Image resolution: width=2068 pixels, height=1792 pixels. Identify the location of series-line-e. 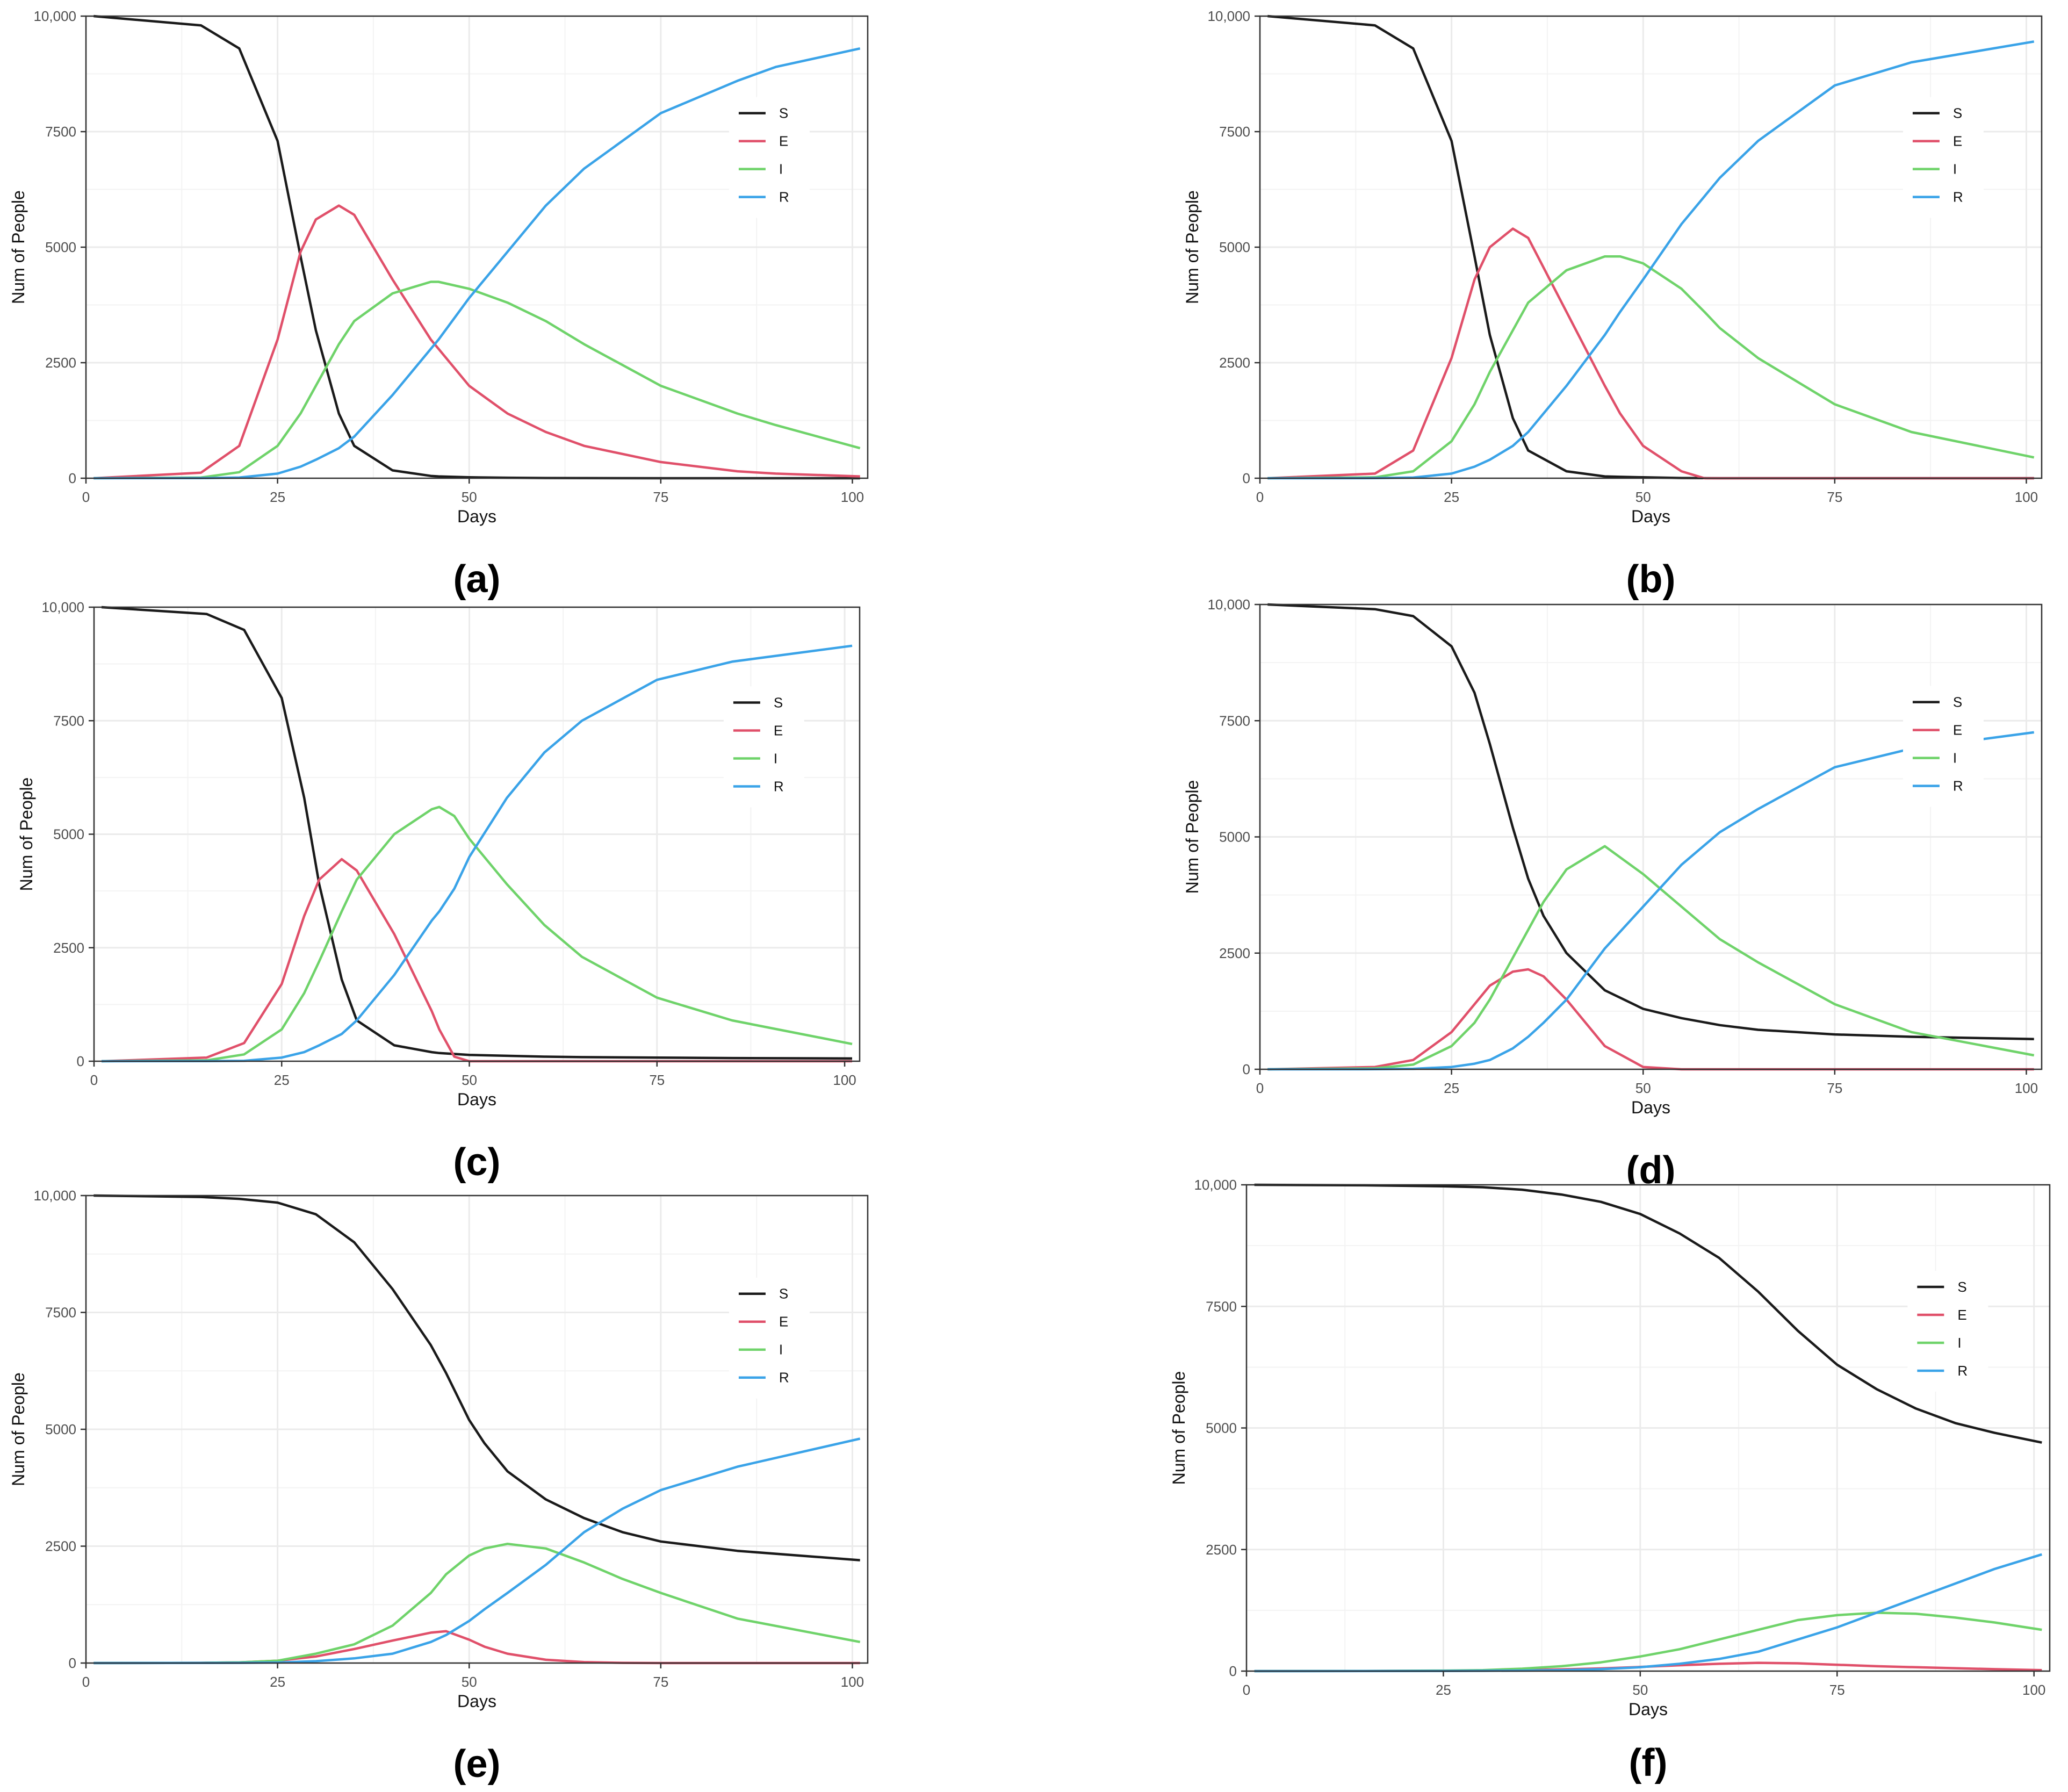
(476, 342).